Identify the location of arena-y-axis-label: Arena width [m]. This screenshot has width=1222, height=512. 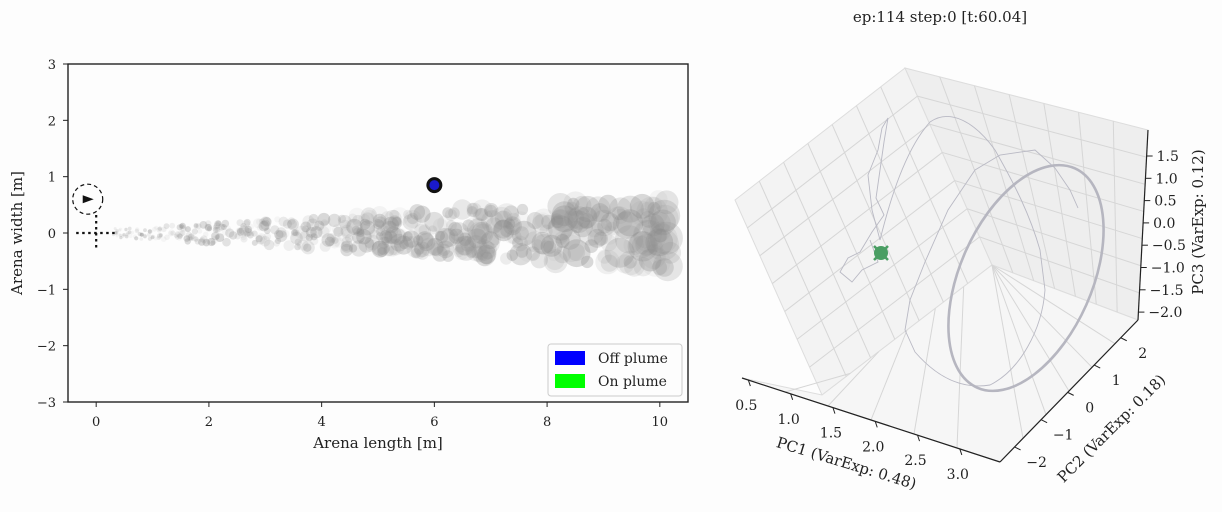
(17, 233).